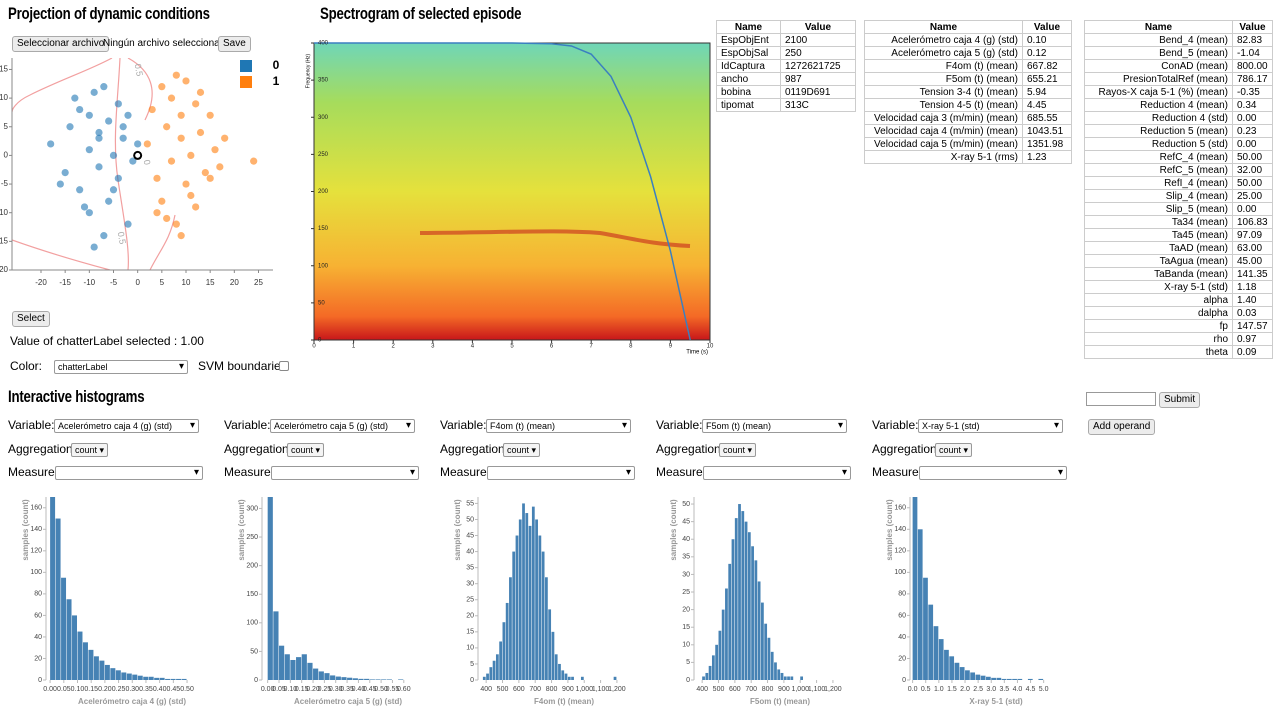  Describe the element at coordinates (284, 366) in the screenshot. I see `svm-checkbox` at that location.